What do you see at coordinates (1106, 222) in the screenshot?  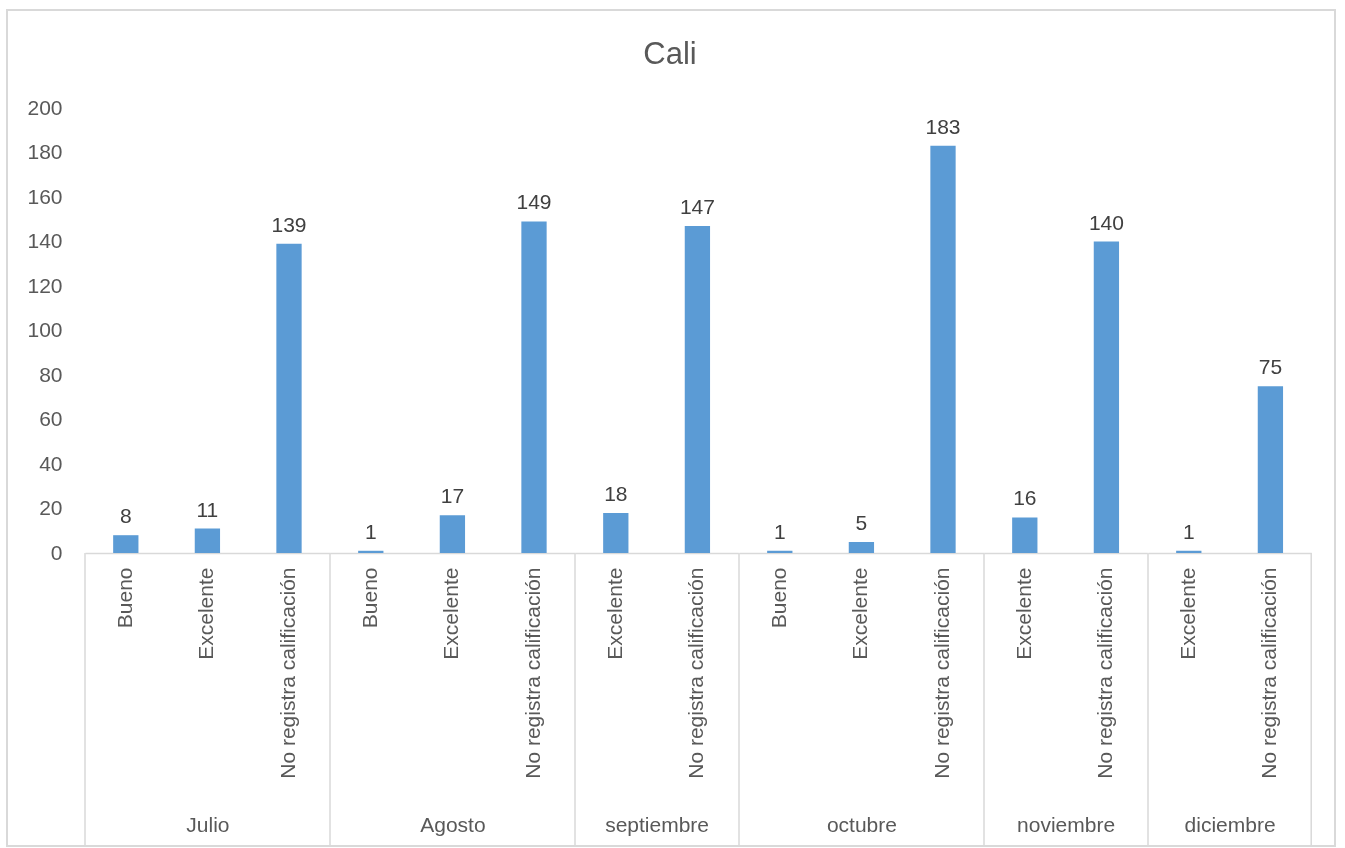 I see `data-label: 140` at bounding box center [1106, 222].